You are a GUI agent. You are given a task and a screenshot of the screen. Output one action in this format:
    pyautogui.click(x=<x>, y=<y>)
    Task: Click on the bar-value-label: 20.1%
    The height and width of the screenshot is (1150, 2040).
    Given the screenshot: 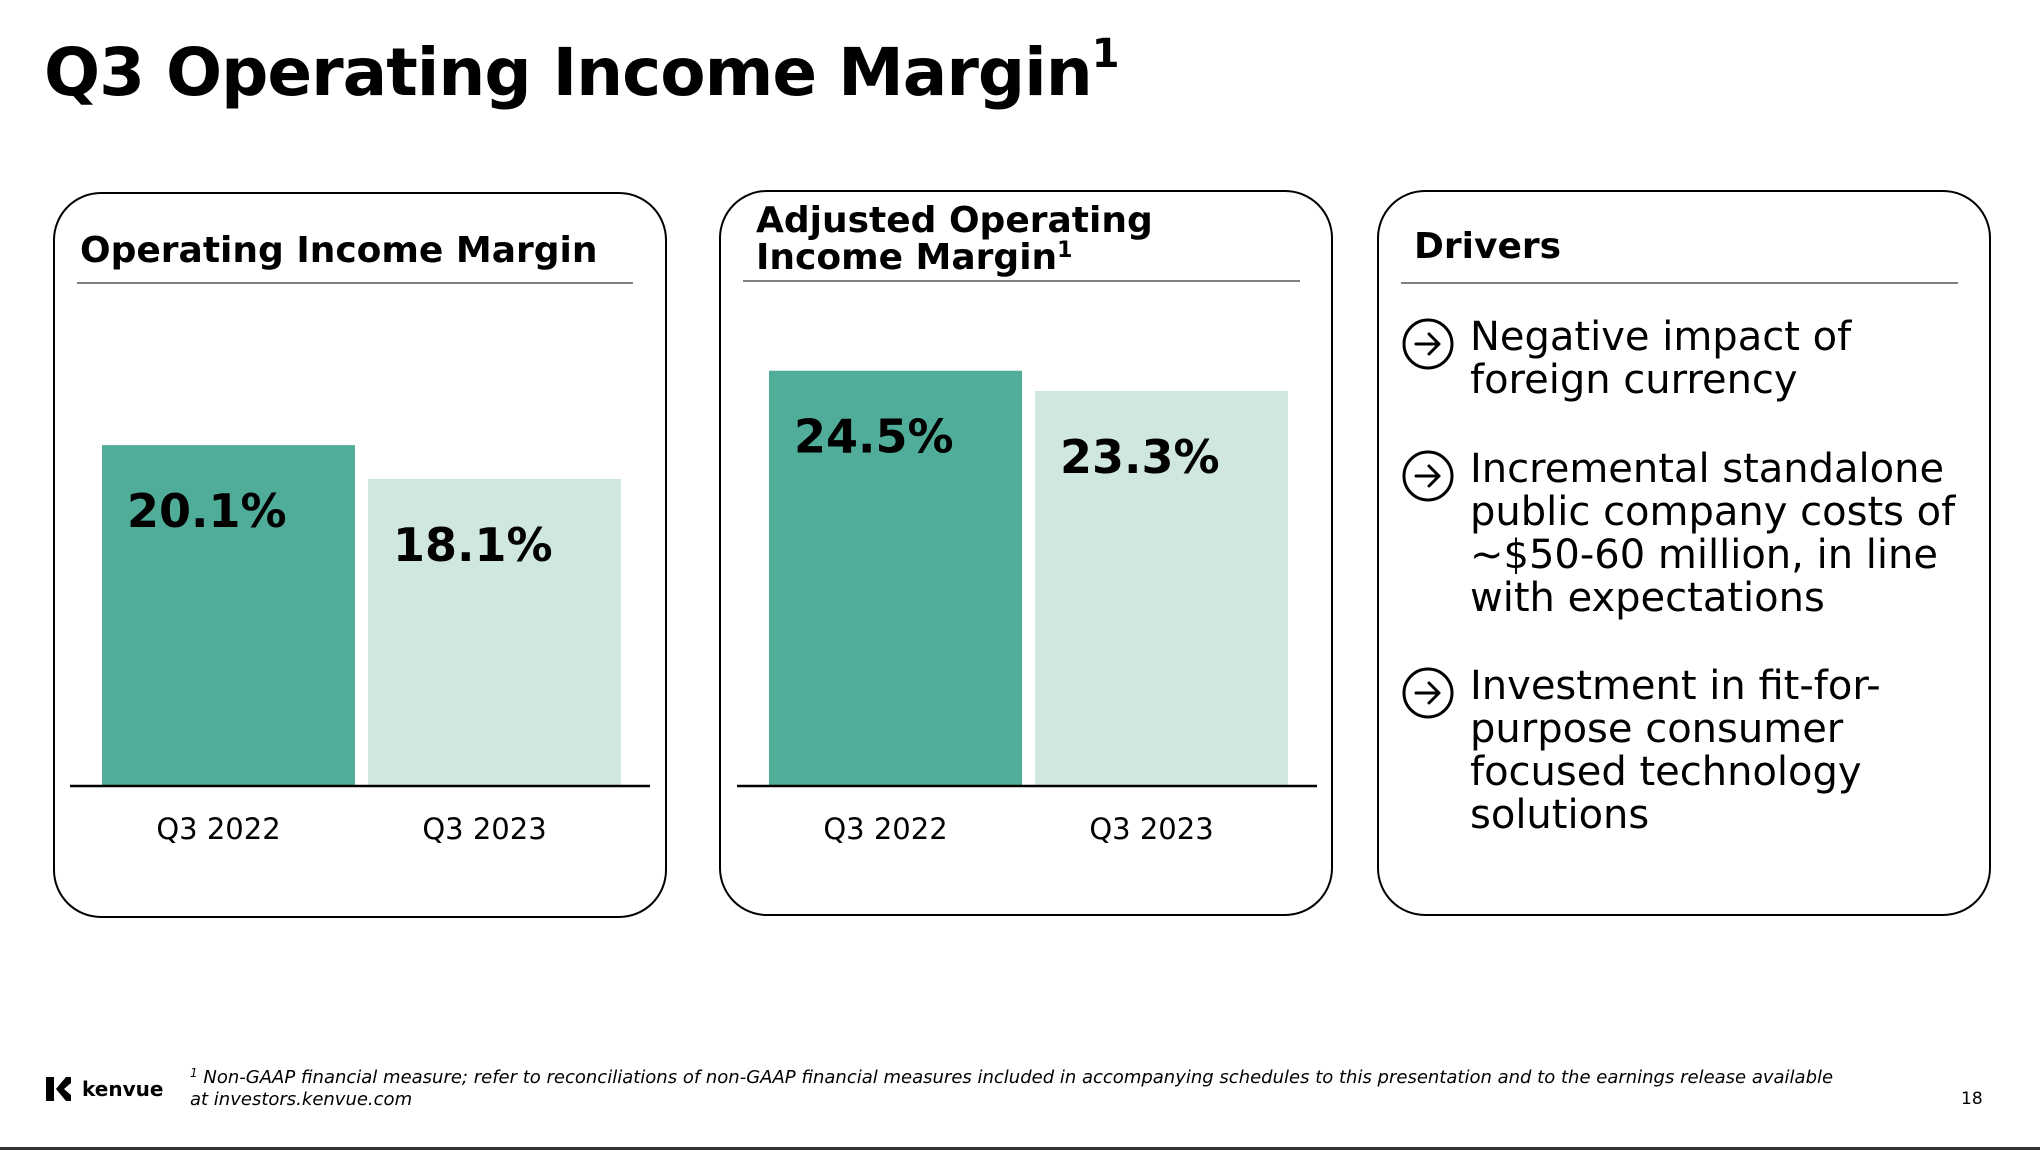 What is the action you would take?
    pyautogui.click(x=207, y=511)
    